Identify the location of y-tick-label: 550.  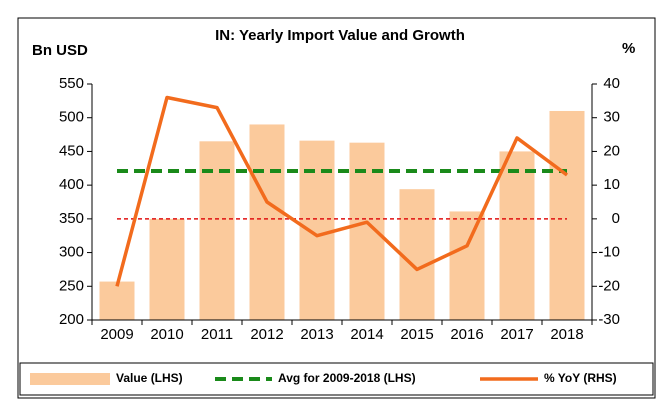
(71, 83).